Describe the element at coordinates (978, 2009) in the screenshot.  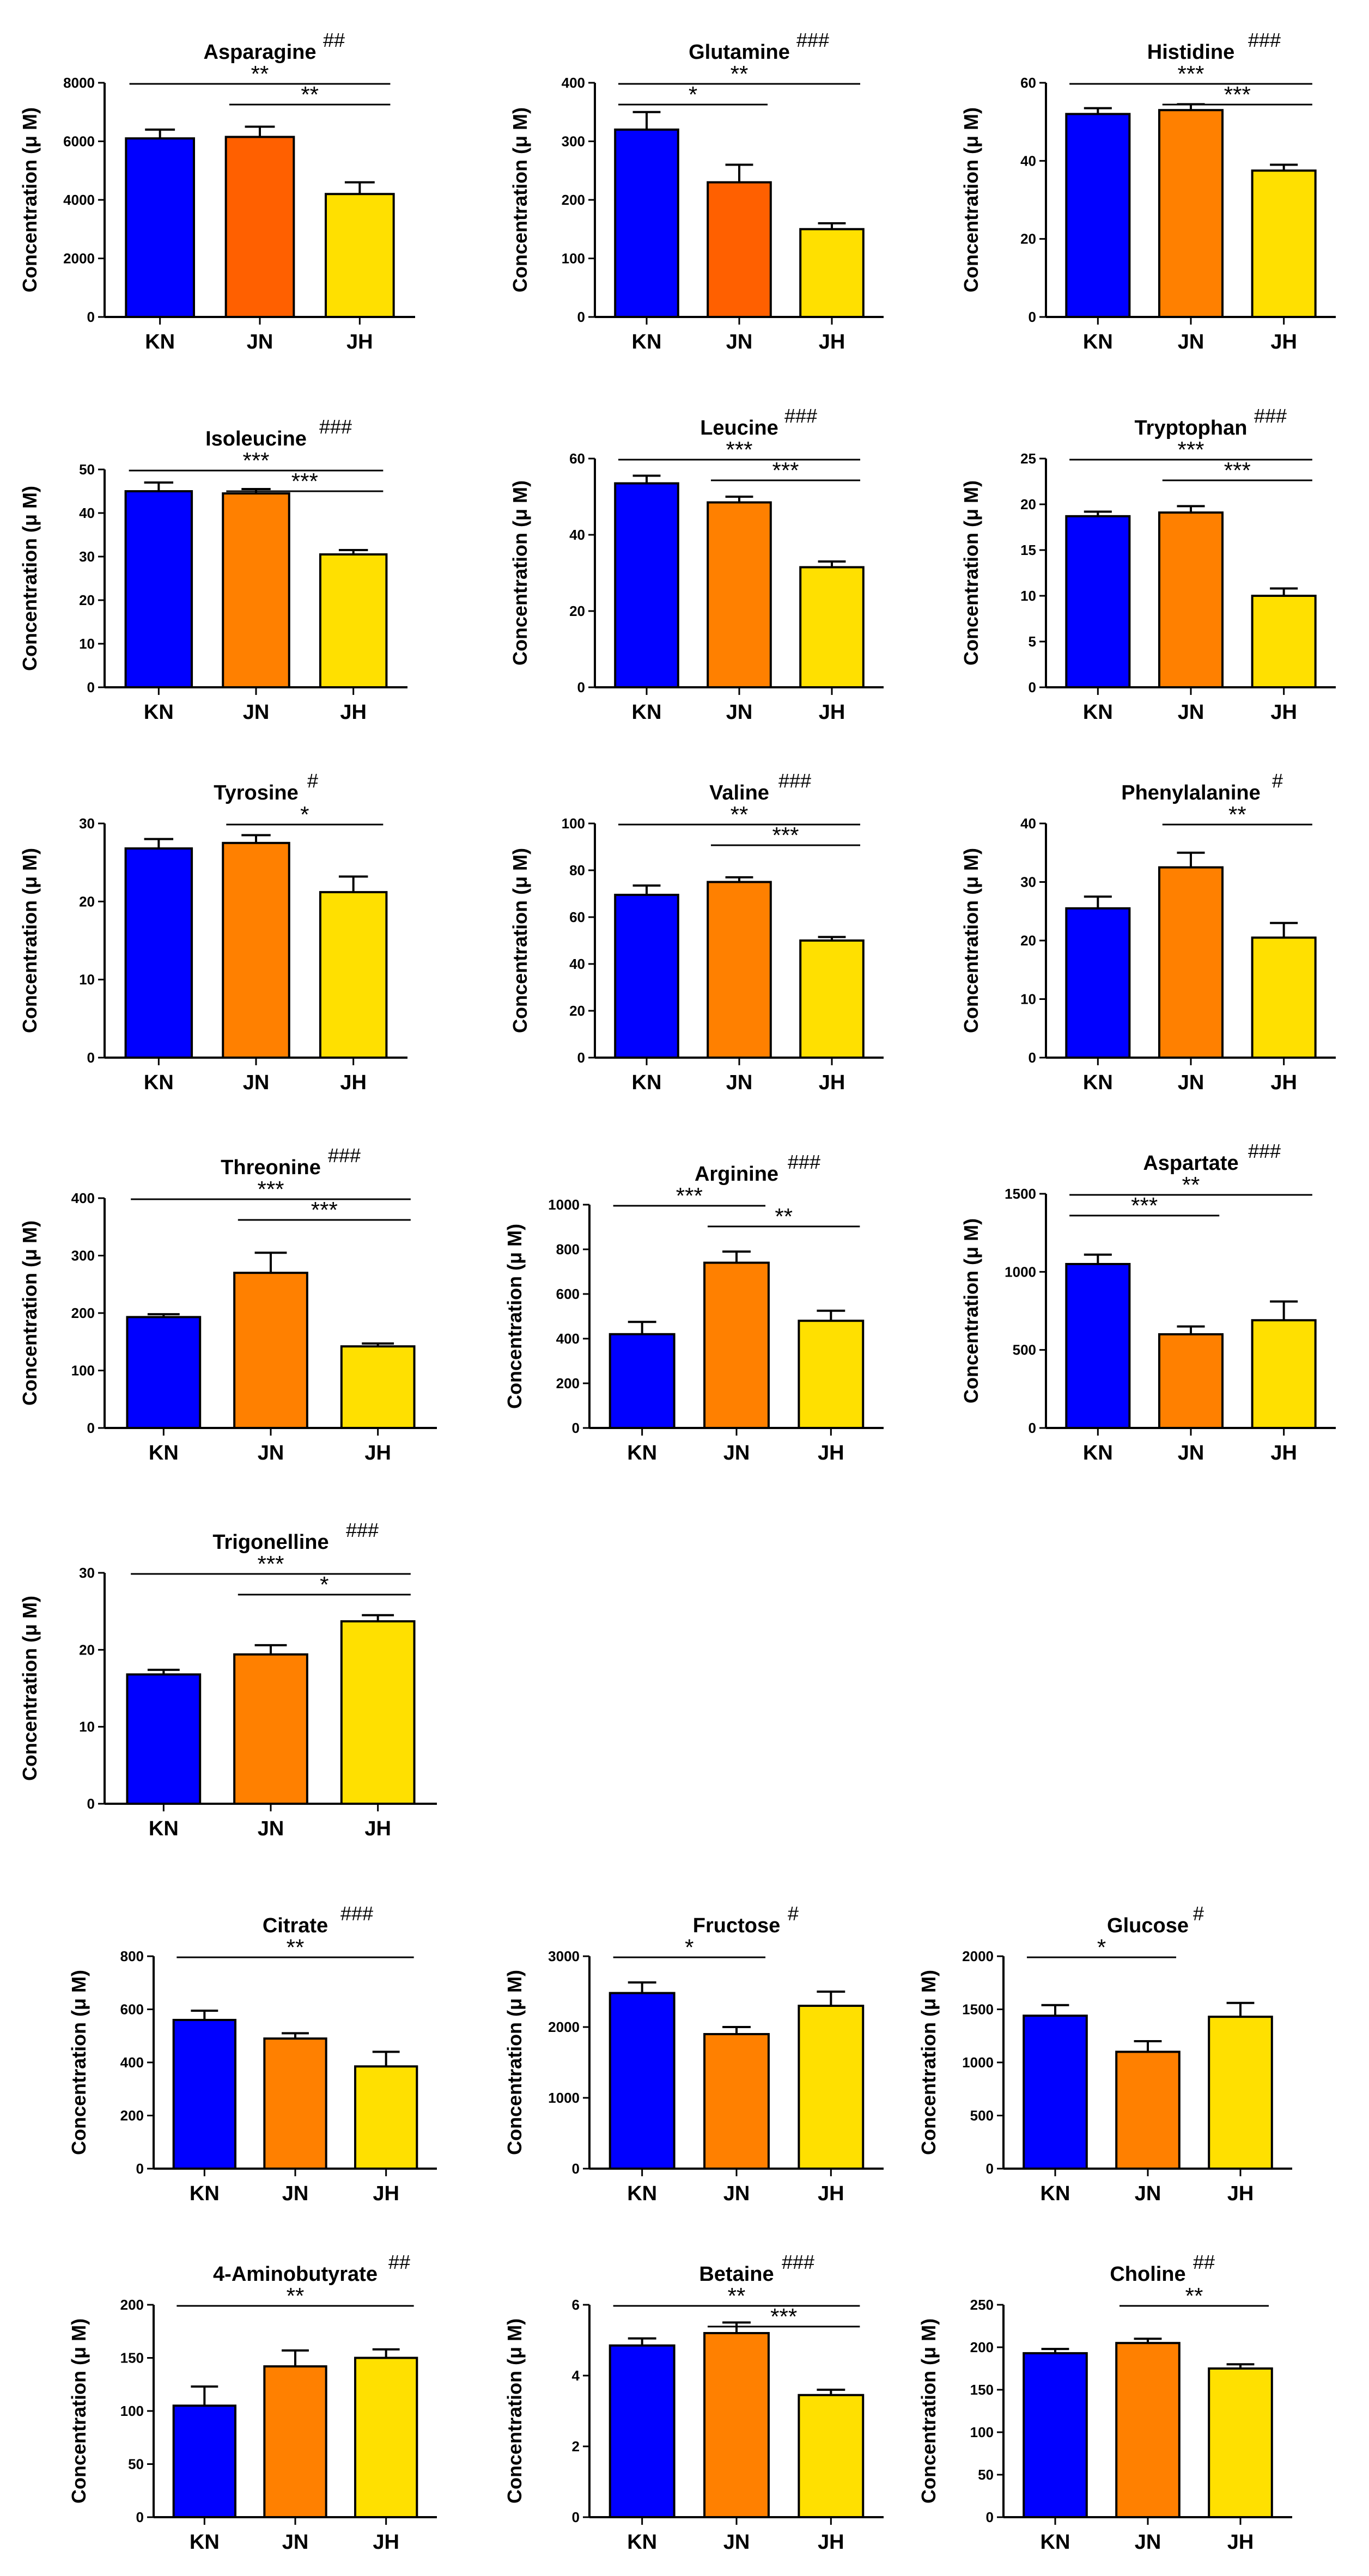
I see `y-tick-label: 1500` at that location.